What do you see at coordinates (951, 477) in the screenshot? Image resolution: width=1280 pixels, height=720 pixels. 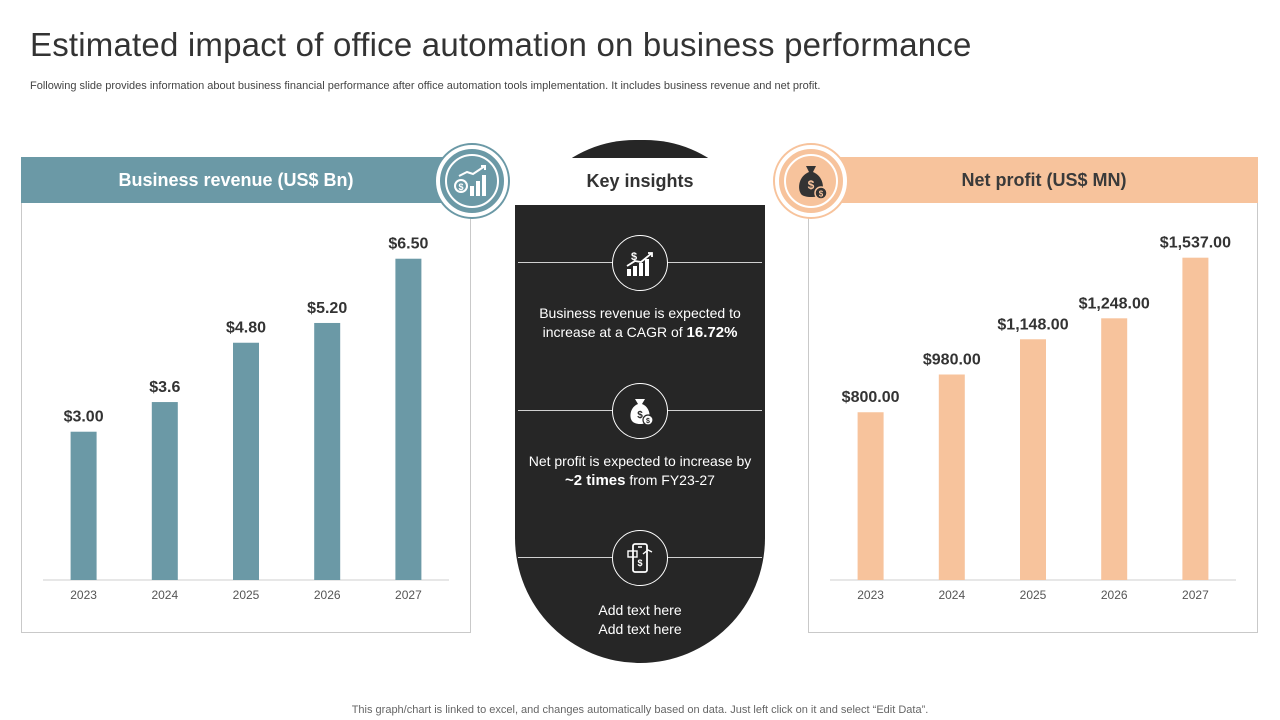 I see `profit-bar-2024` at bounding box center [951, 477].